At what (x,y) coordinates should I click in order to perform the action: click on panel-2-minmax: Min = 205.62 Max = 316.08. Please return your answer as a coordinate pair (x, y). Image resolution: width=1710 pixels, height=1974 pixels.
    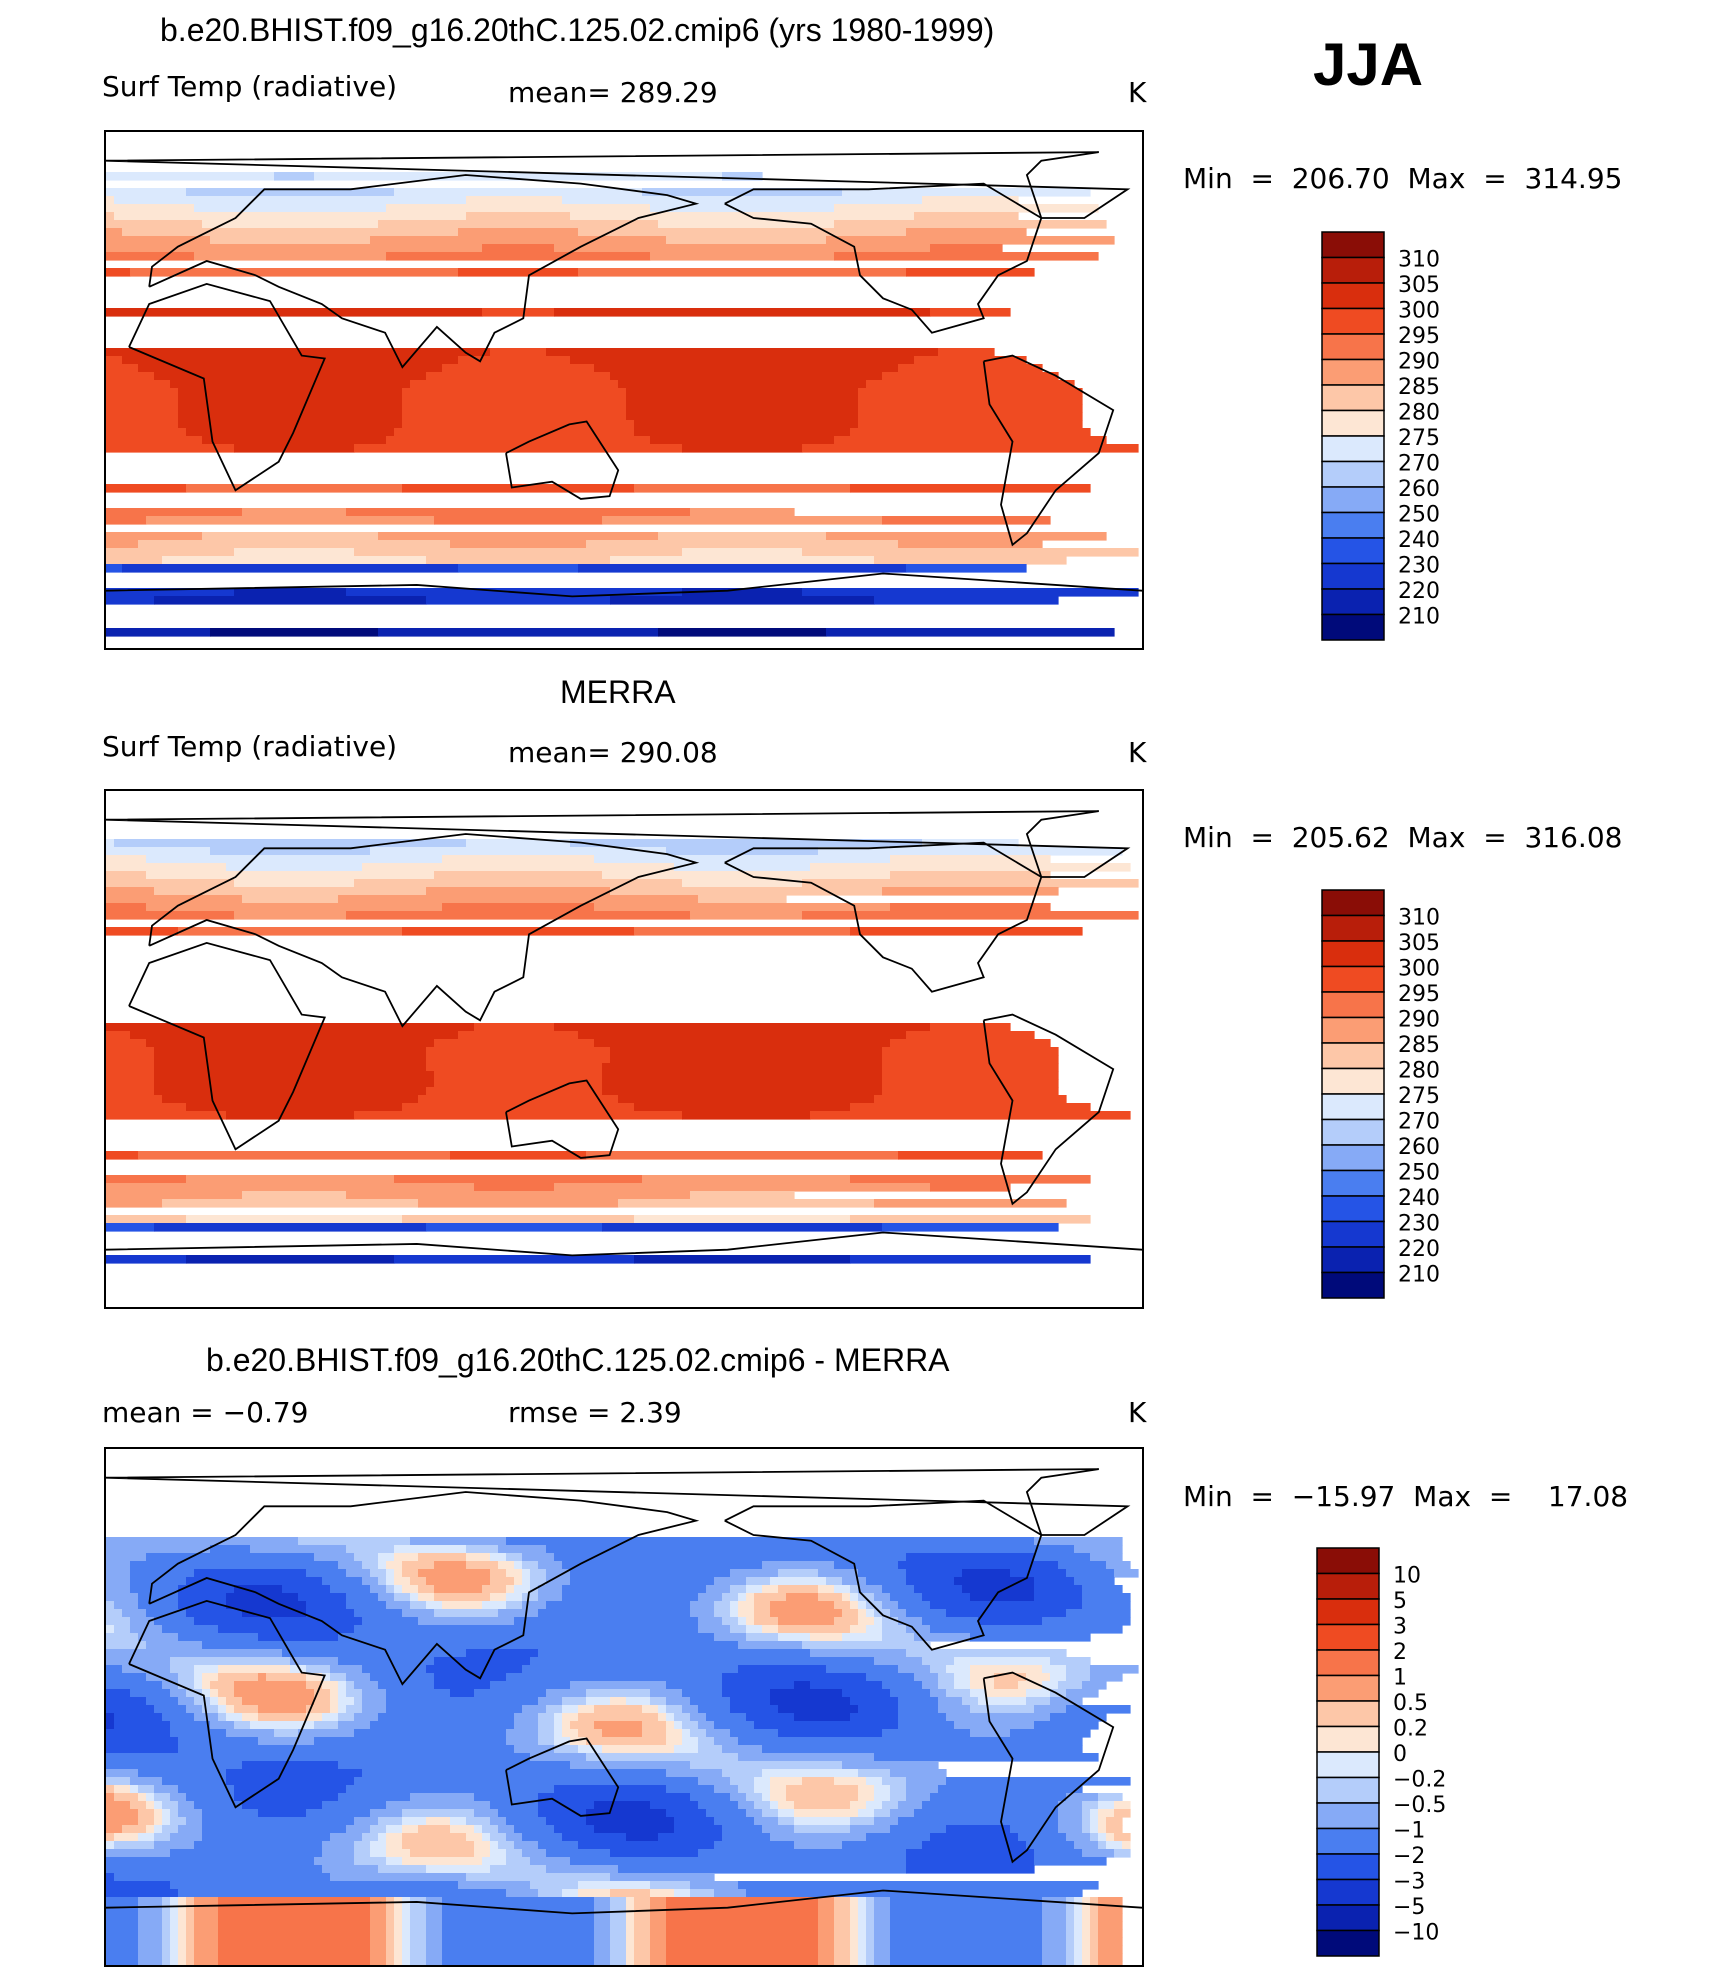
    Looking at the image, I should click on (1403, 837).